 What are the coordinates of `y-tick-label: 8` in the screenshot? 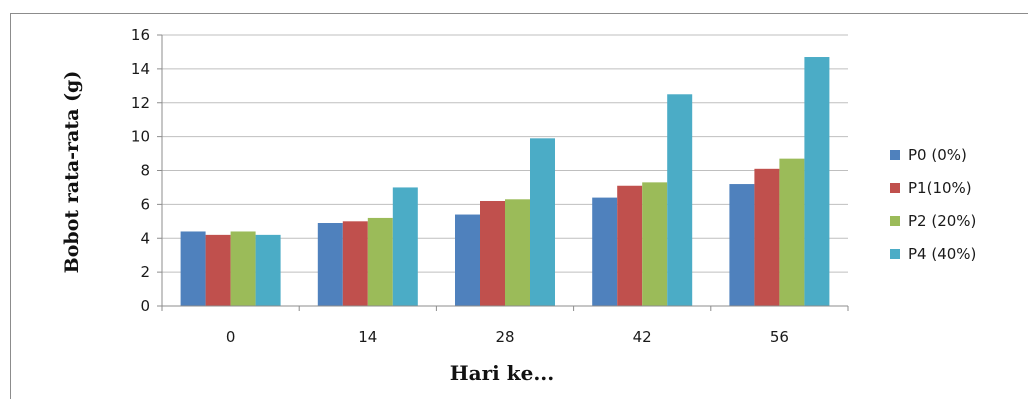 It's located at (145, 171).